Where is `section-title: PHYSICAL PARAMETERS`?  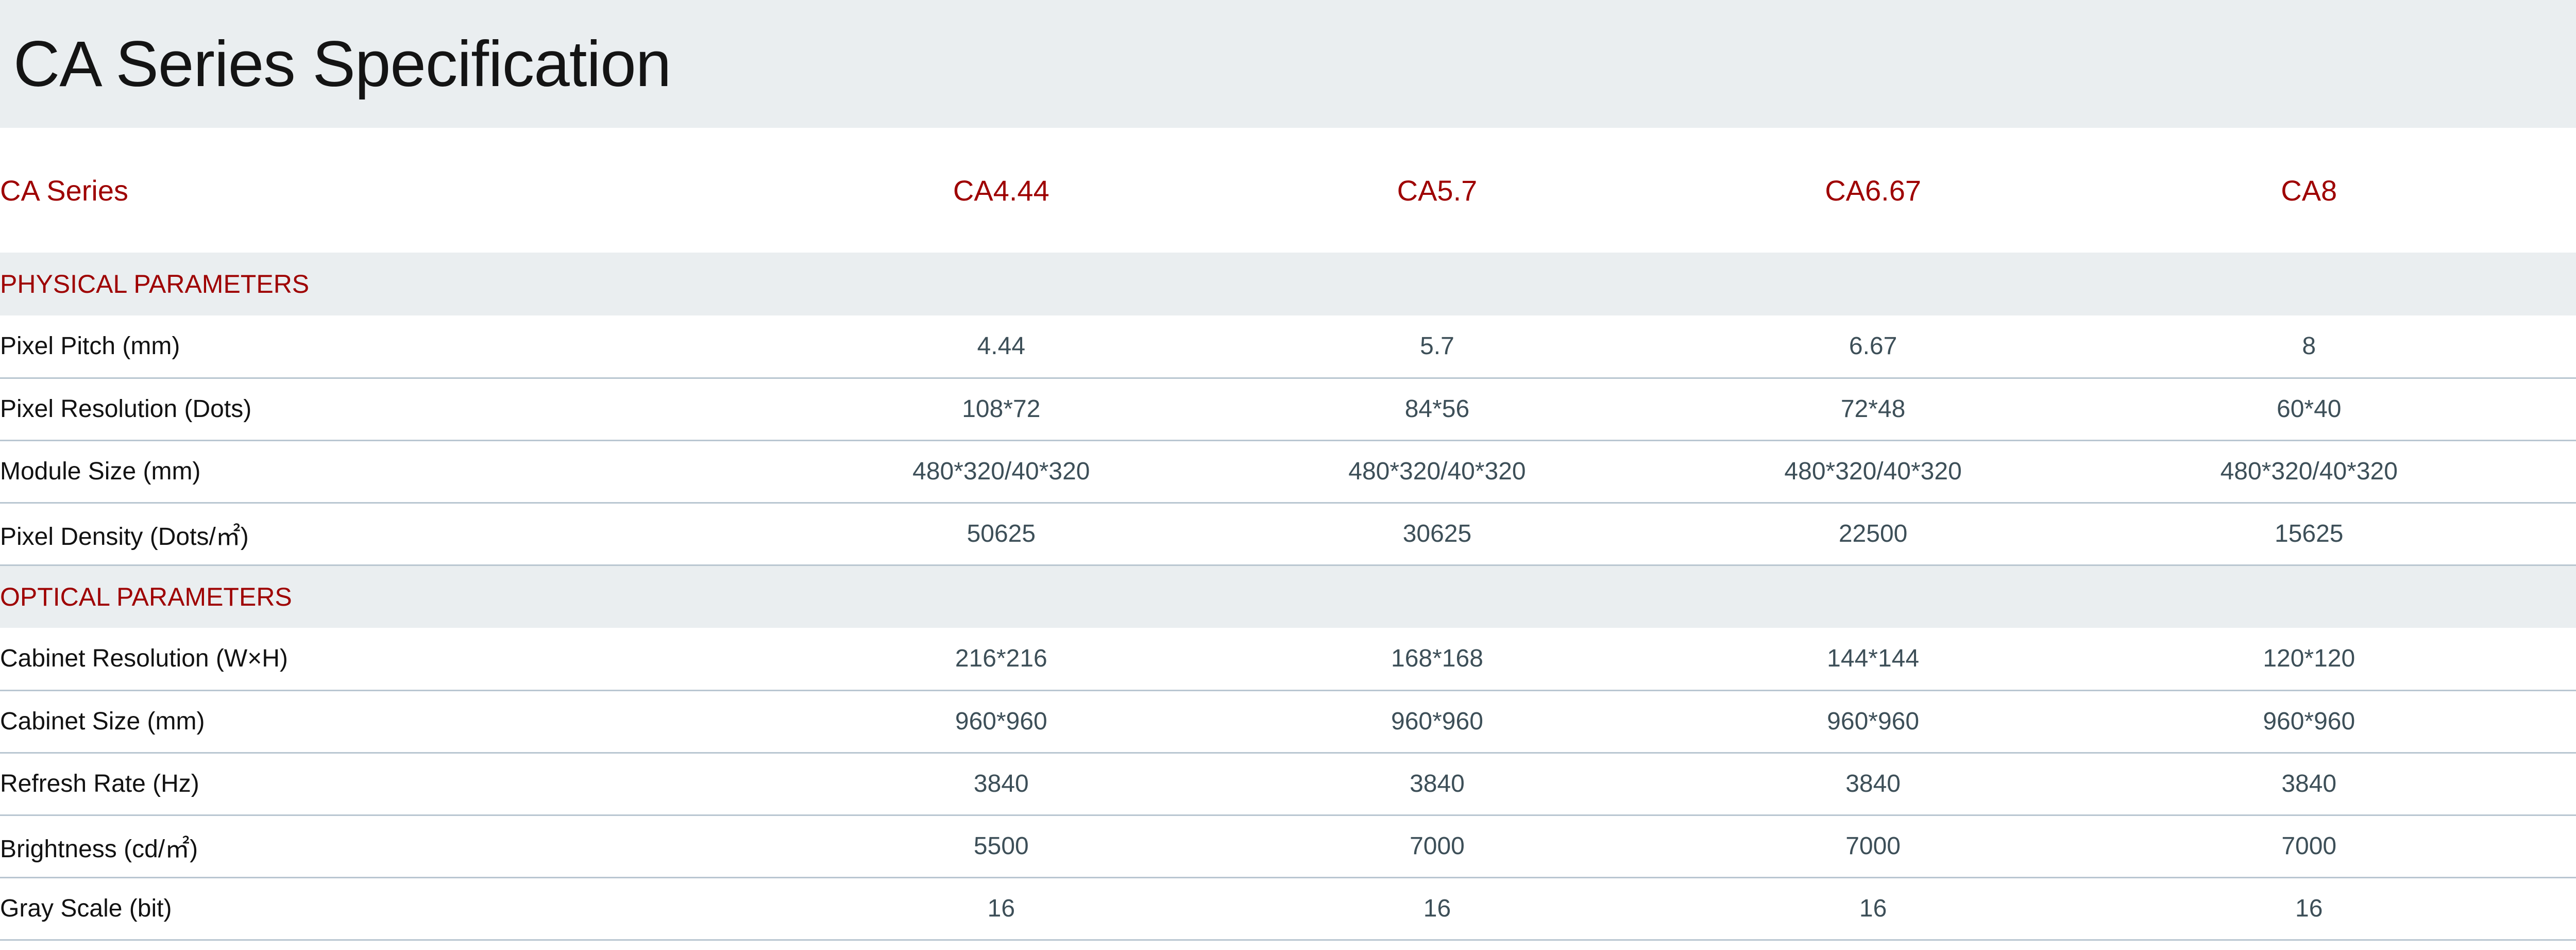
section-title: PHYSICAL PARAMETERS is located at coordinates (1288, 284).